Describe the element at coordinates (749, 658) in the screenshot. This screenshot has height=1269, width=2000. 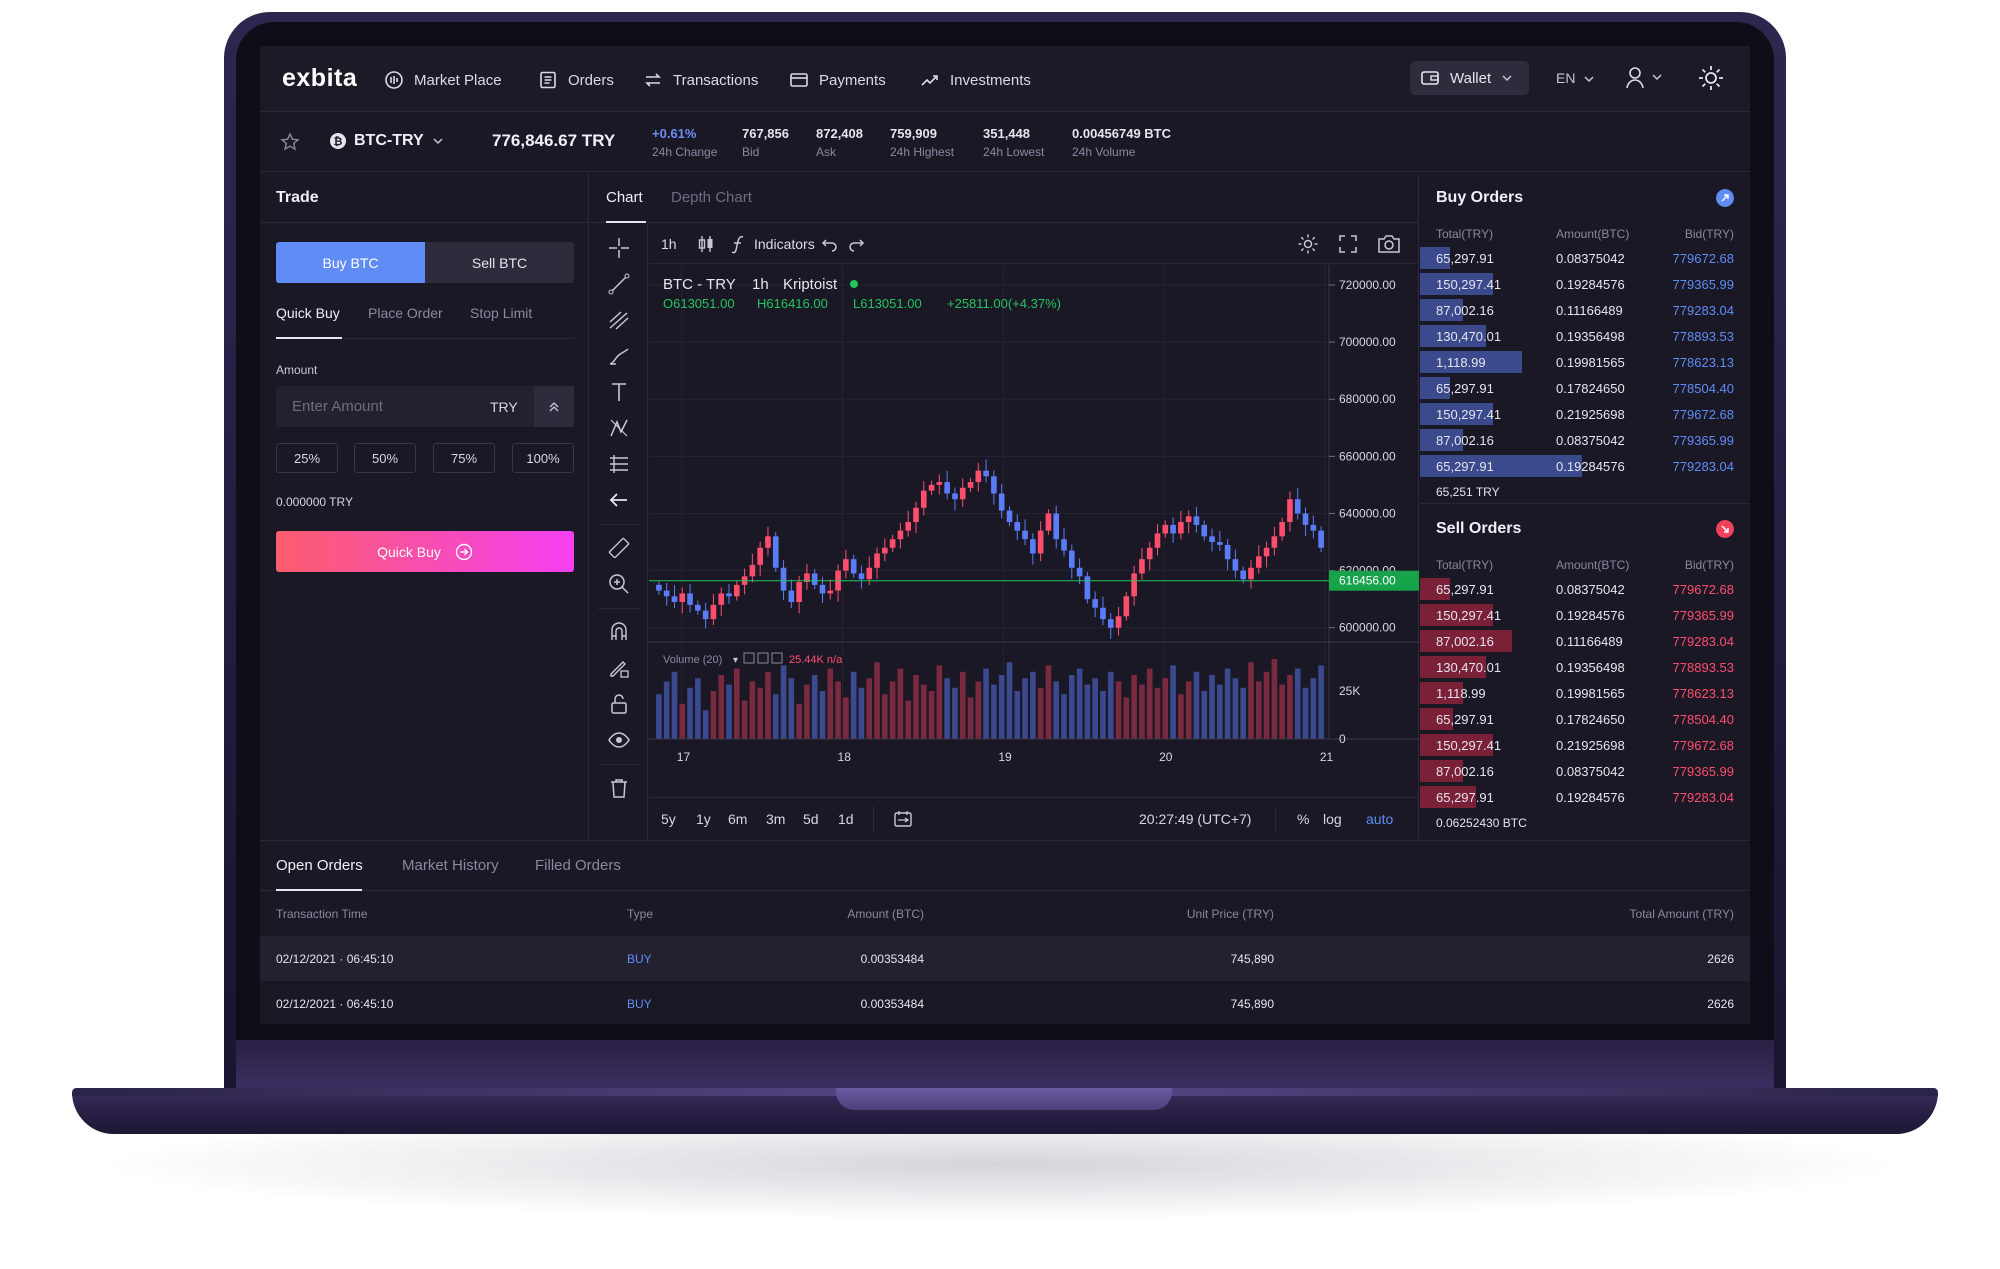
I see `eye-toggle-icon` at that location.